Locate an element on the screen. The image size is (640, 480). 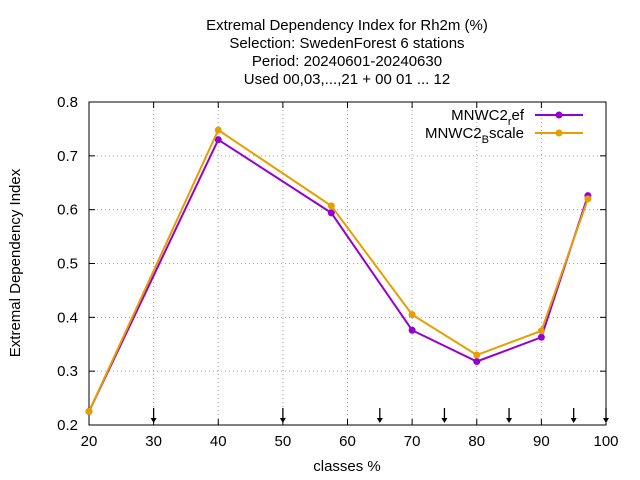
x-tick-label: 90 is located at coordinates (541, 441).